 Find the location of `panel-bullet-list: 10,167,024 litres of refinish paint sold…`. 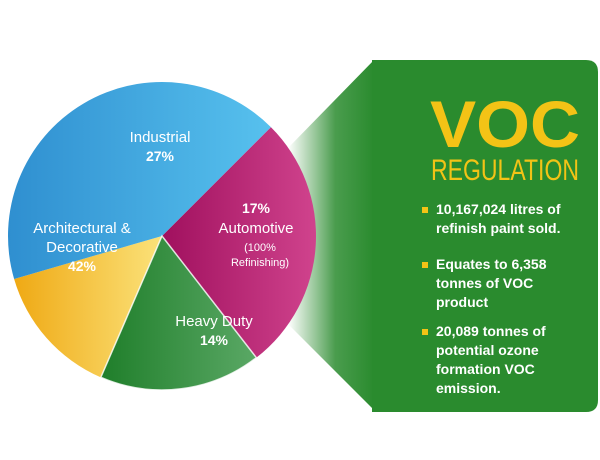

panel-bullet-list: 10,167,024 litres of refinish paint sold… is located at coordinates (491, 298).